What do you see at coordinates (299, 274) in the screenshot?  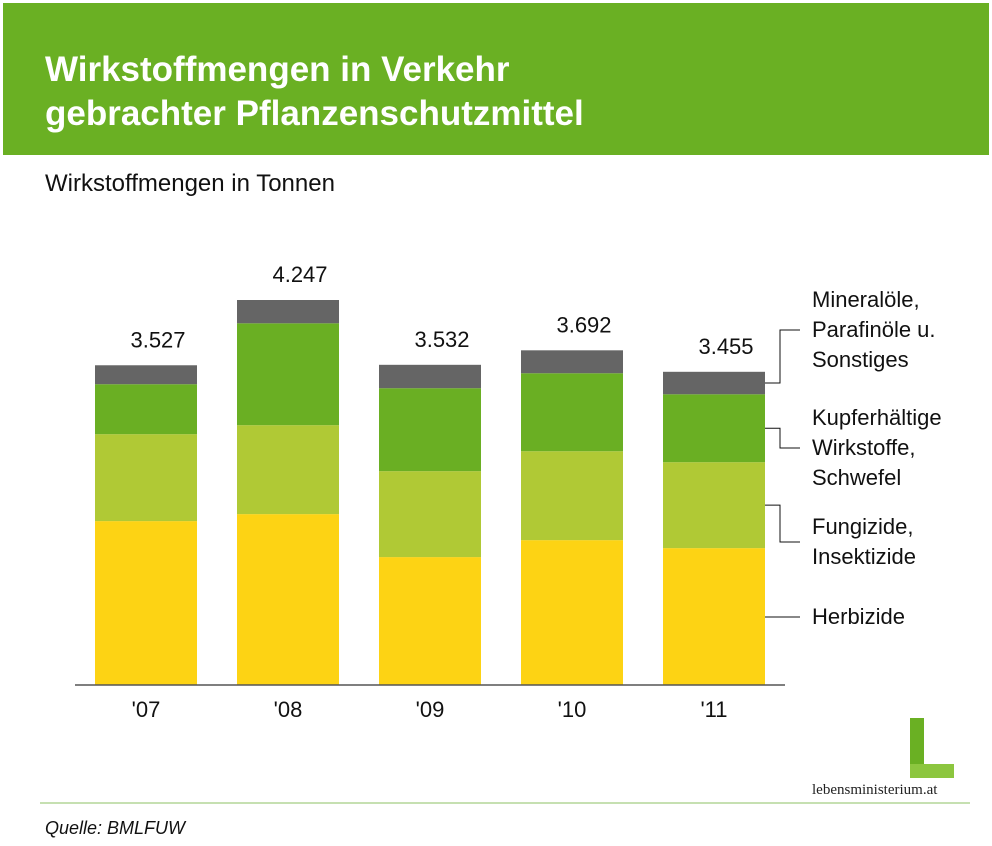 I see `total-label: 4.247` at bounding box center [299, 274].